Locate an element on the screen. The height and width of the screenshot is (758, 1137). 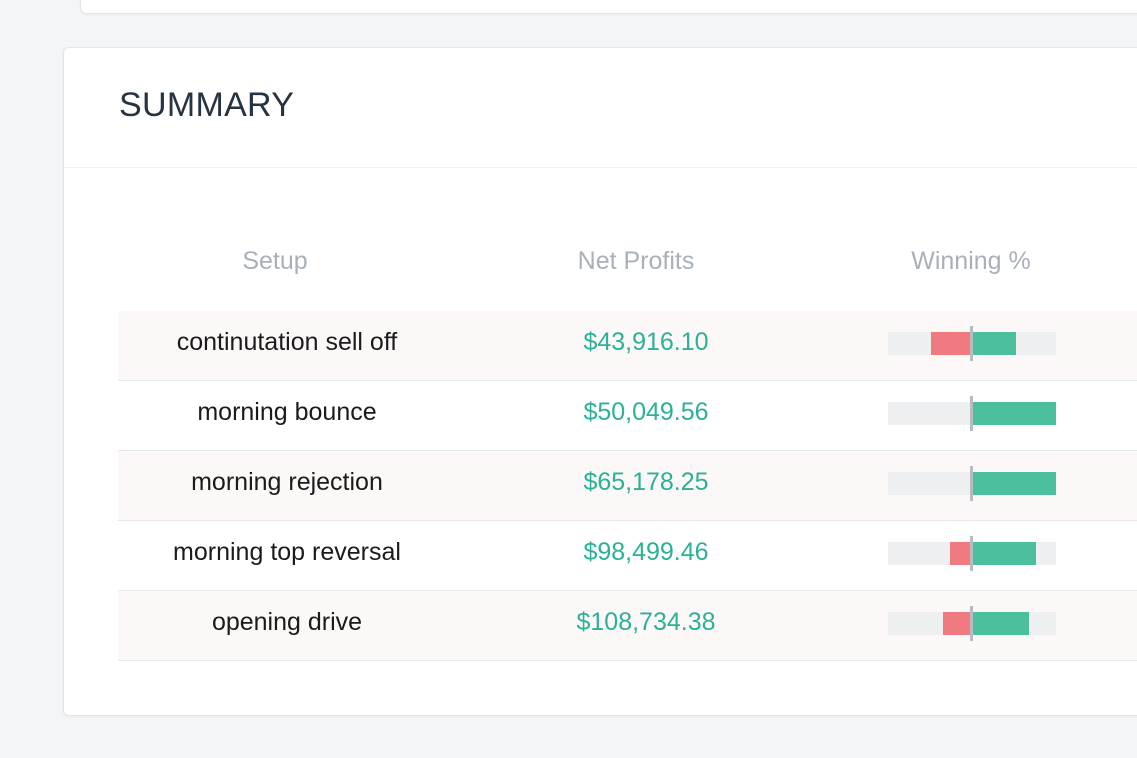
table-row: morning top reversal $98,499.46 is located at coordinates (627, 556).